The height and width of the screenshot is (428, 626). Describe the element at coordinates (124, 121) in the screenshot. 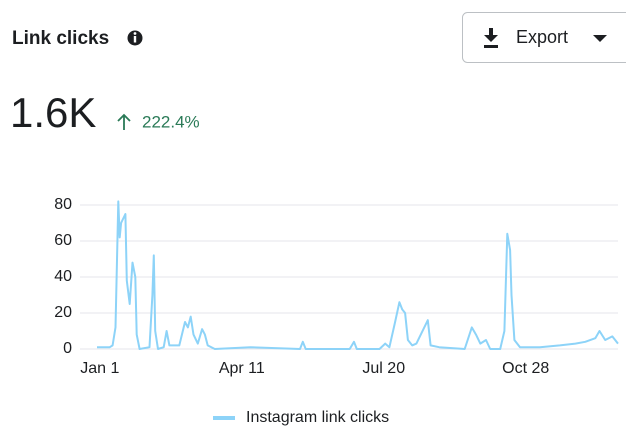

I see `up-arrow` at that location.